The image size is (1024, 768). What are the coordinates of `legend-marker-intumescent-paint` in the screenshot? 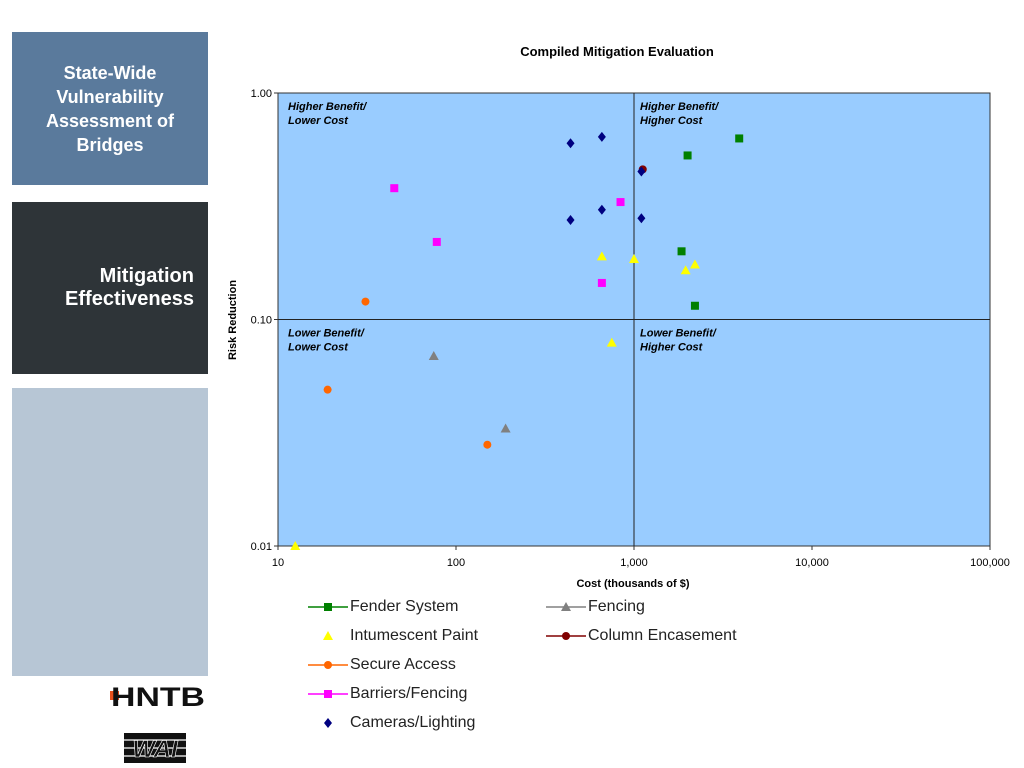 It's located at (328, 635).